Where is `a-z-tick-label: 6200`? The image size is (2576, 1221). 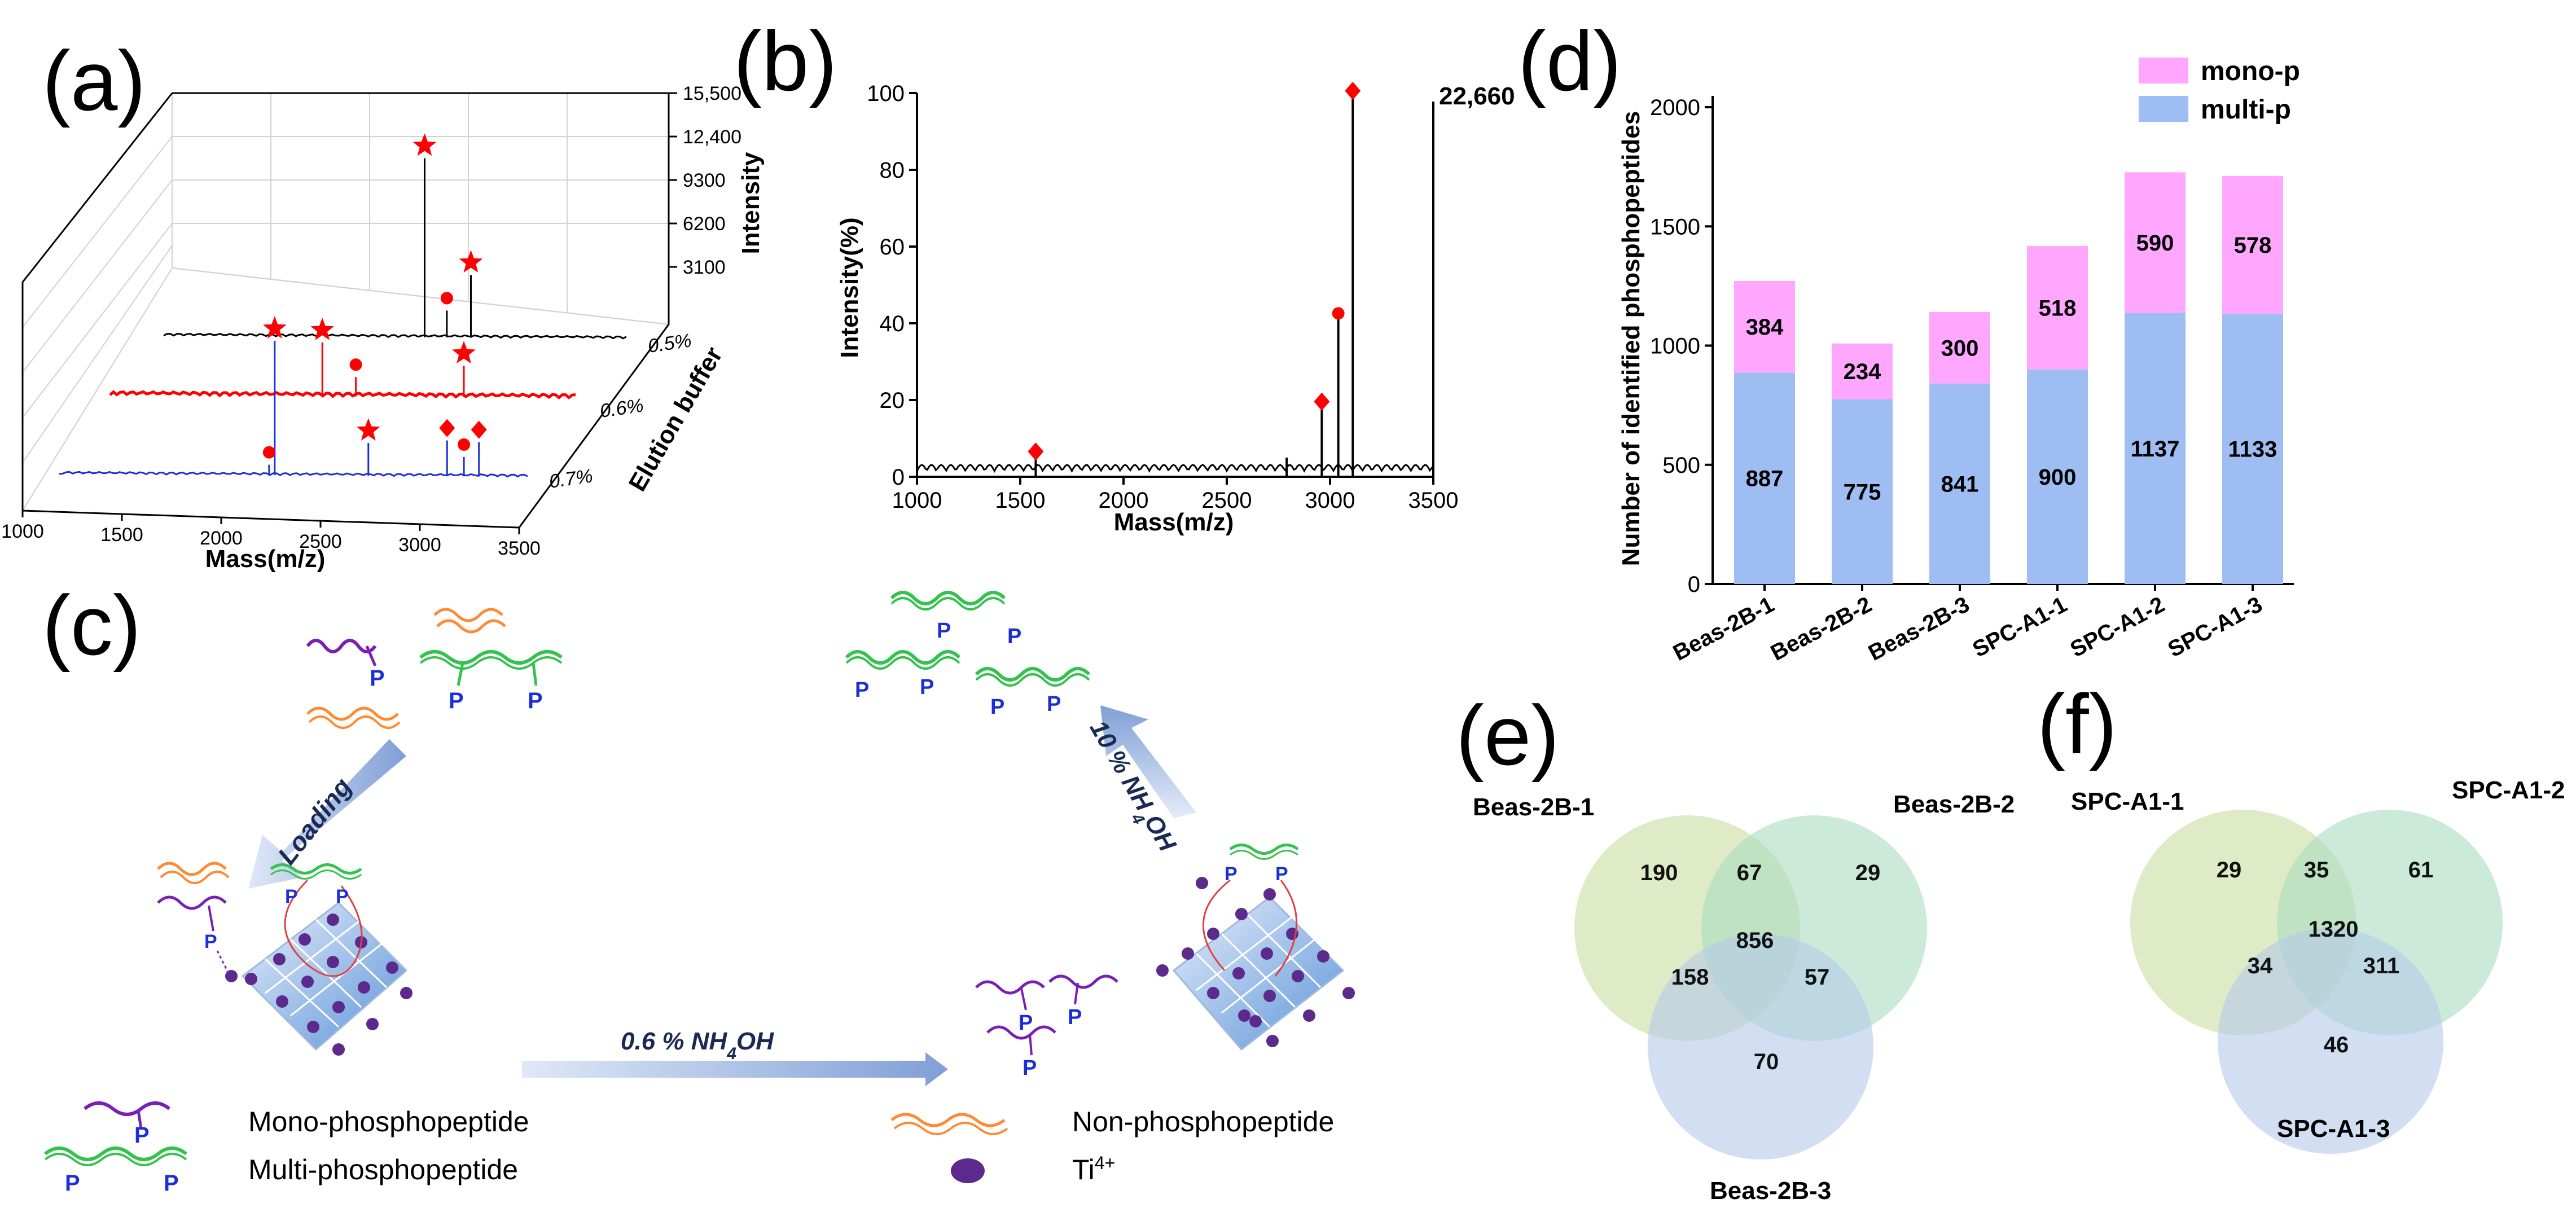
a-z-tick-label: 6200 is located at coordinates (704, 224).